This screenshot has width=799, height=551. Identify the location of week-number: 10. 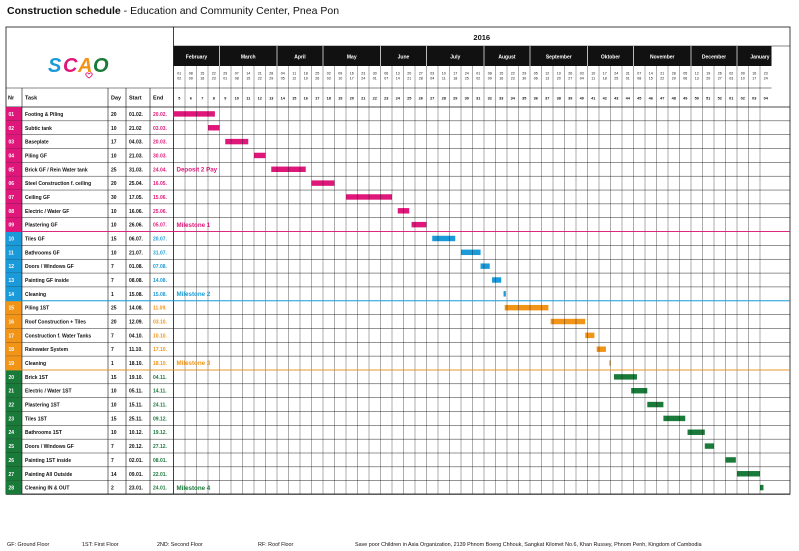
(237, 99).